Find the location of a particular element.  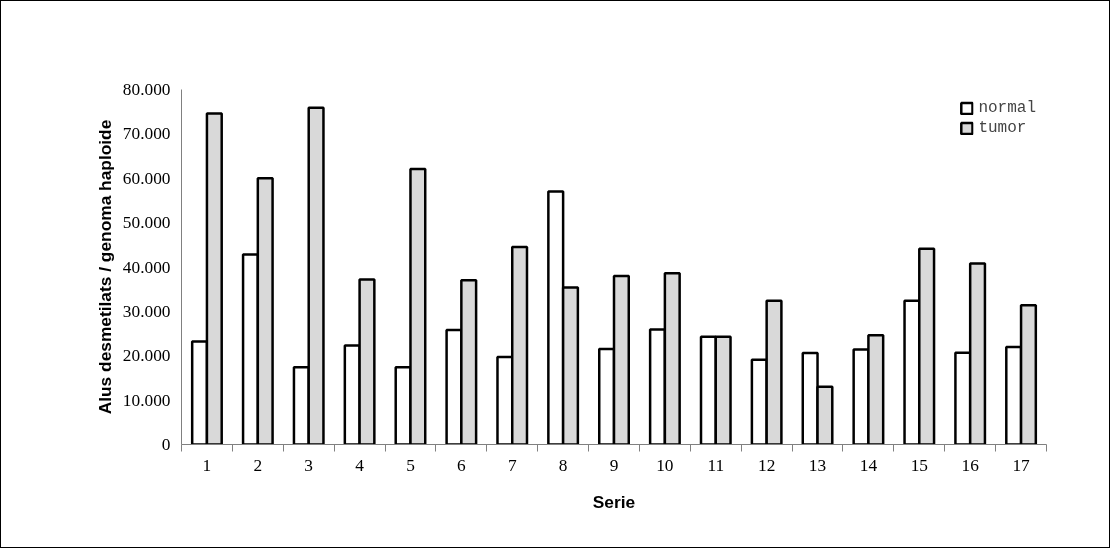

y-tick-label: 40.000 is located at coordinates (146, 267).